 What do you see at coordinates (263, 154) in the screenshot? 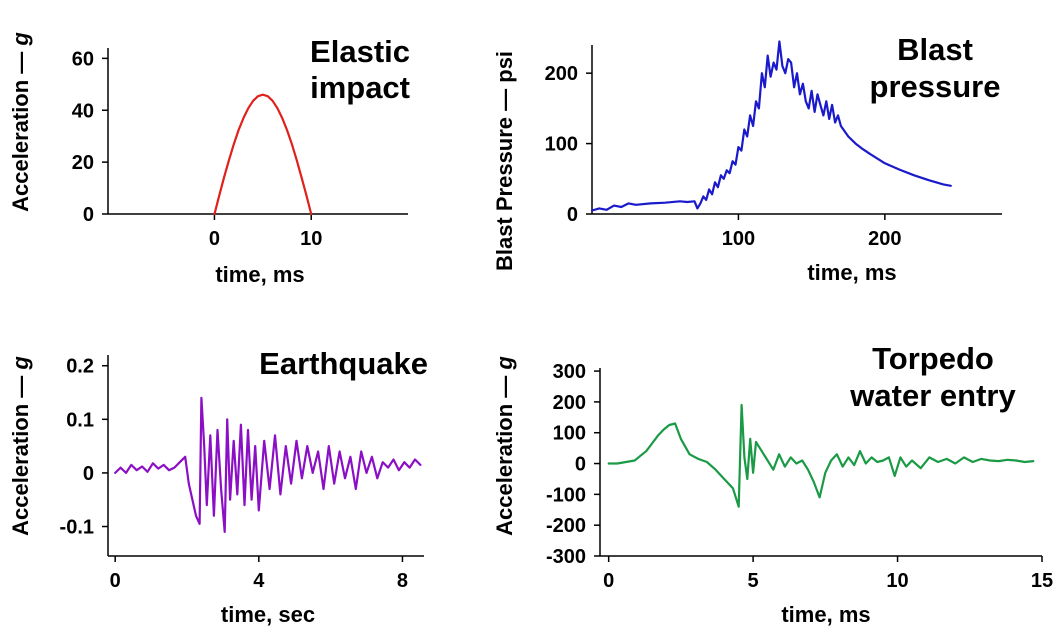
I see `series-line-elastic` at bounding box center [263, 154].